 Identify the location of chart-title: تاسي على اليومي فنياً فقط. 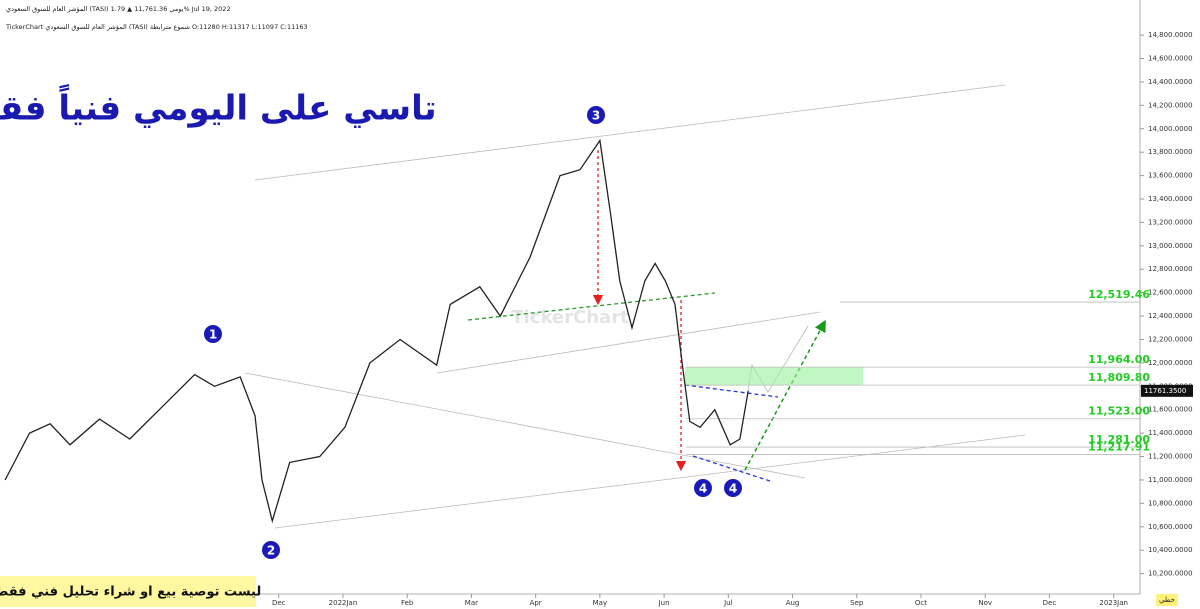
(218, 105).